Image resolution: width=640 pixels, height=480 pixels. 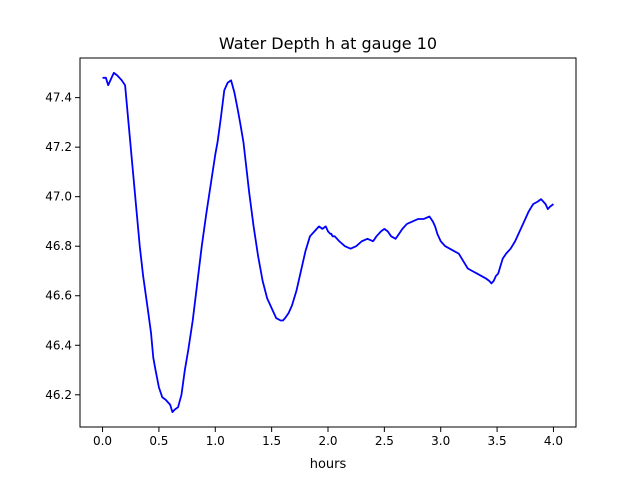 What do you see at coordinates (102, 441) in the screenshot?
I see `x-tick-label: 0.0` at bounding box center [102, 441].